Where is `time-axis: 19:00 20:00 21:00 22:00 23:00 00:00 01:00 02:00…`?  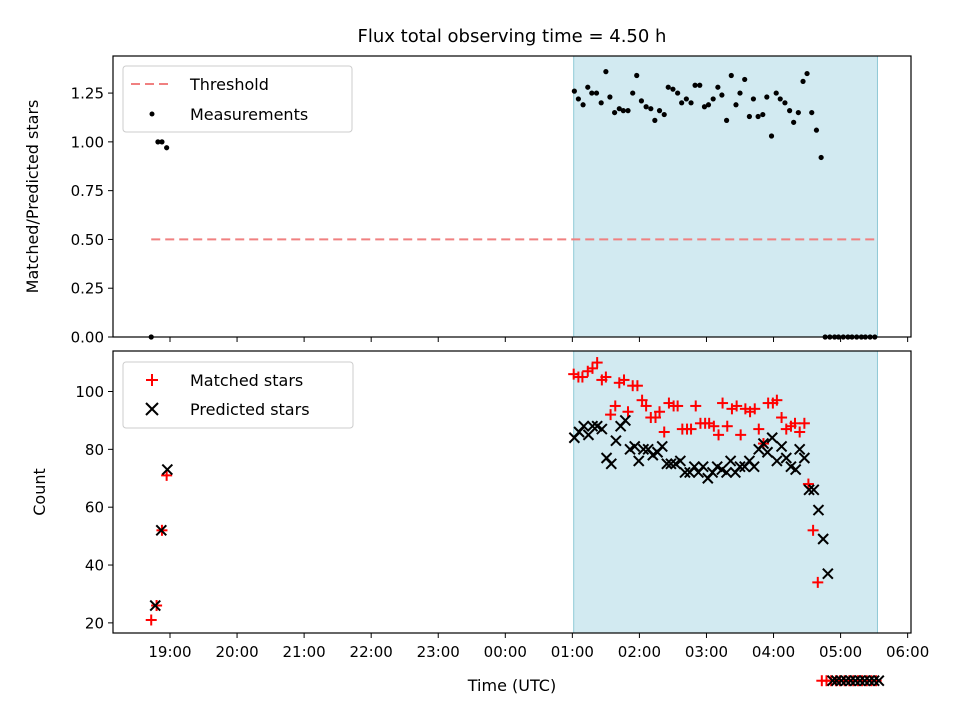
time-axis: 19:00 20:00 21:00 22:00 23:00 00:00 01:00 02:00… is located at coordinates (538, 652).